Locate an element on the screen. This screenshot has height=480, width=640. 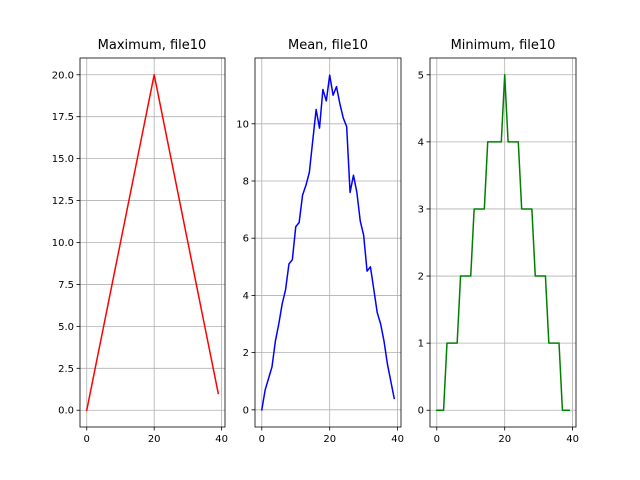
minimum-y-tick-label-5: 5 is located at coordinates (421, 75).